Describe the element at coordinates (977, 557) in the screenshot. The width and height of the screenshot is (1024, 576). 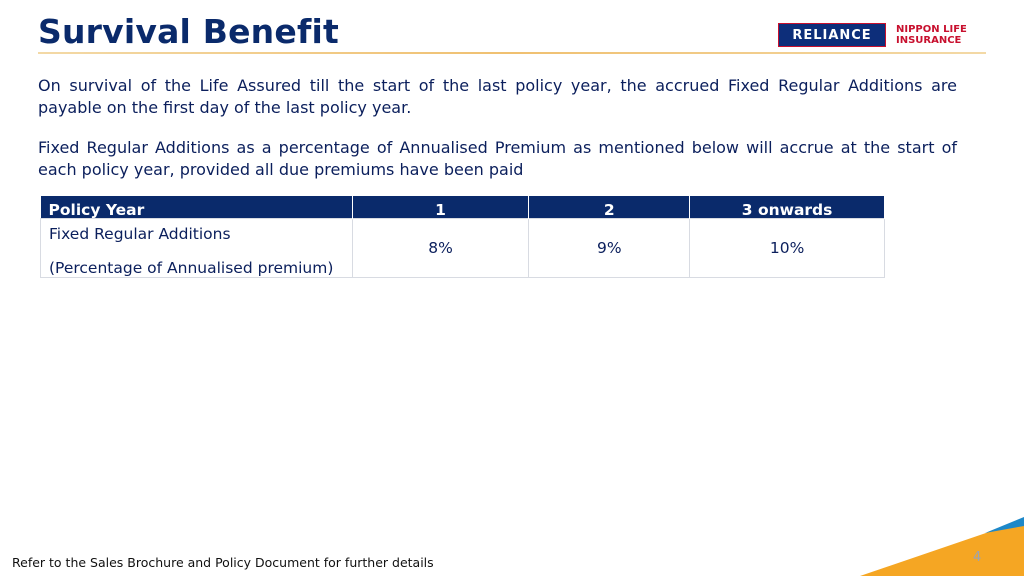
I see `page-number: 4` at that location.